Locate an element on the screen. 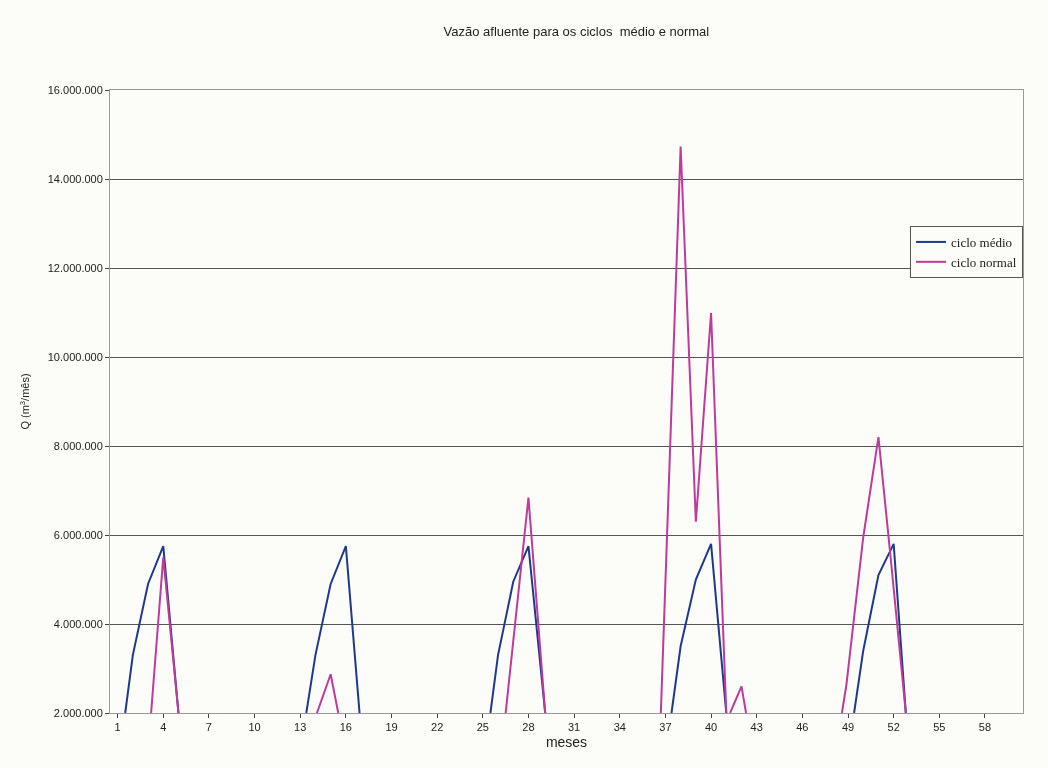 The width and height of the screenshot is (1048, 768). x-tick-label: 34 is located at coordinates (619, 727).